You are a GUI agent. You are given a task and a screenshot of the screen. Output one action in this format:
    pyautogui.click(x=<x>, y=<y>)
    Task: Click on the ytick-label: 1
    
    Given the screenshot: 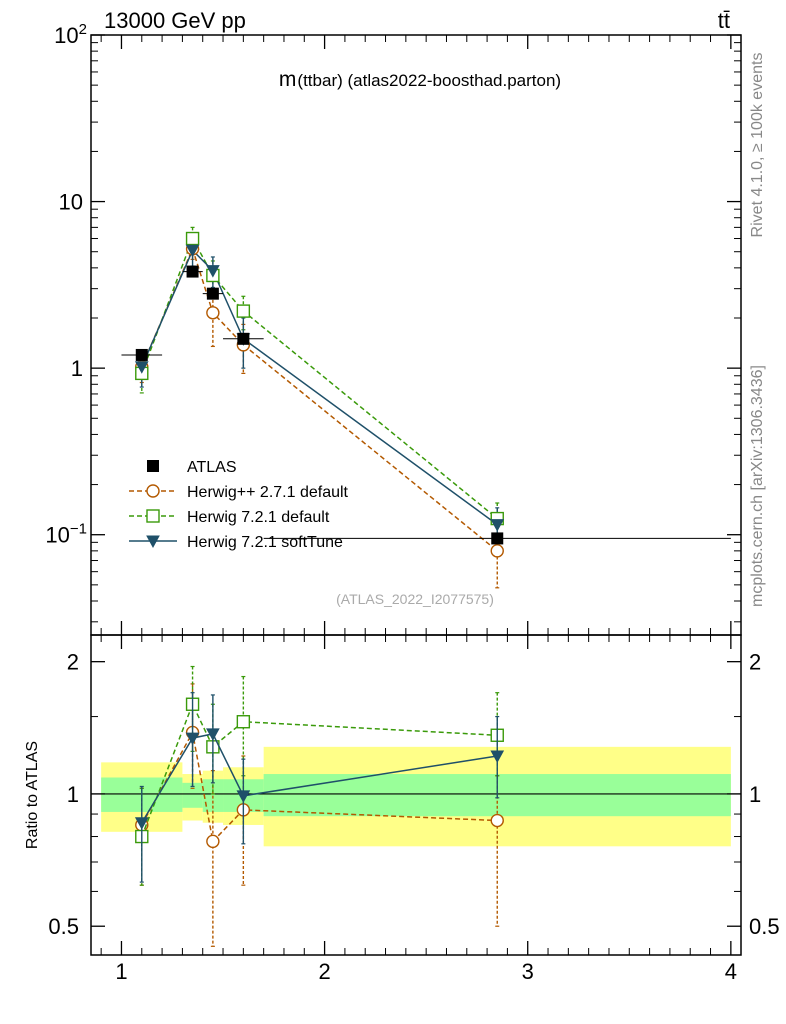 What is the action you would take?
    pyautogui.click(x=77, y=368)
    